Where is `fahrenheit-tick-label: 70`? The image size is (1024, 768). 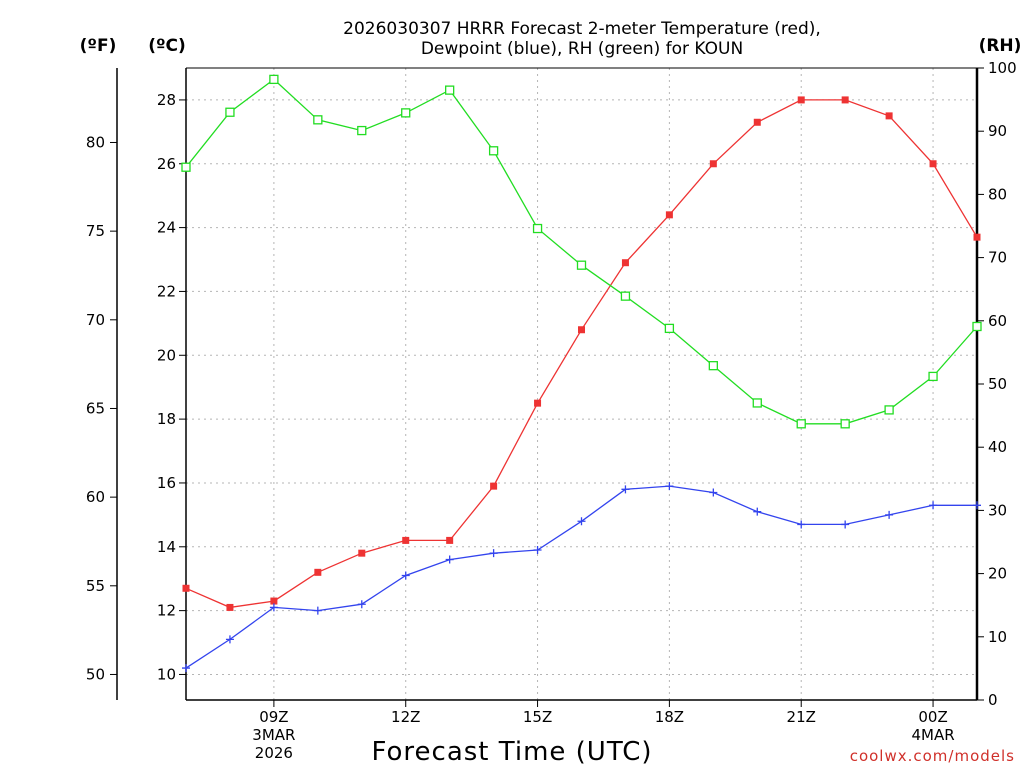 fahrenheit-tick-label: 70 is located at coordinates (95, 320).